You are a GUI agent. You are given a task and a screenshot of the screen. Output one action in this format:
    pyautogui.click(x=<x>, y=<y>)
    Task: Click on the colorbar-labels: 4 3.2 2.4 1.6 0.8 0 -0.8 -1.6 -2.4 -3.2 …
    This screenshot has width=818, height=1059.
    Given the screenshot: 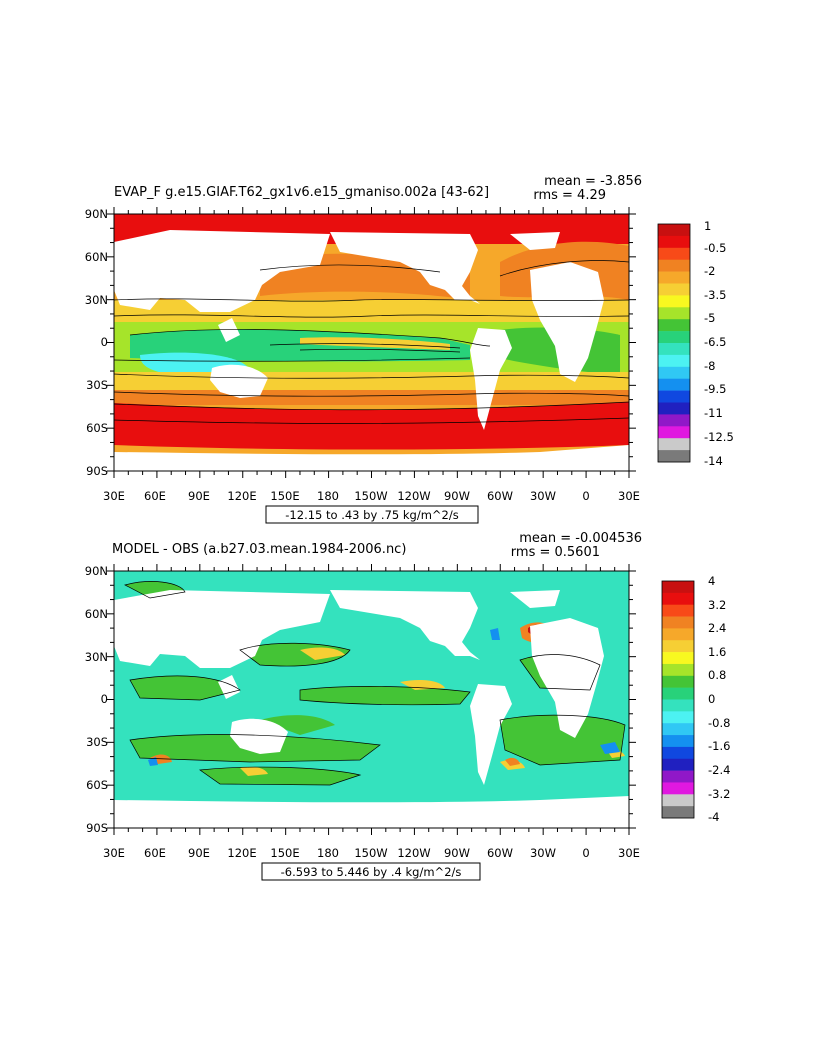 What is the action you would take?
    pyautogui.click(x=719, y=699)
    